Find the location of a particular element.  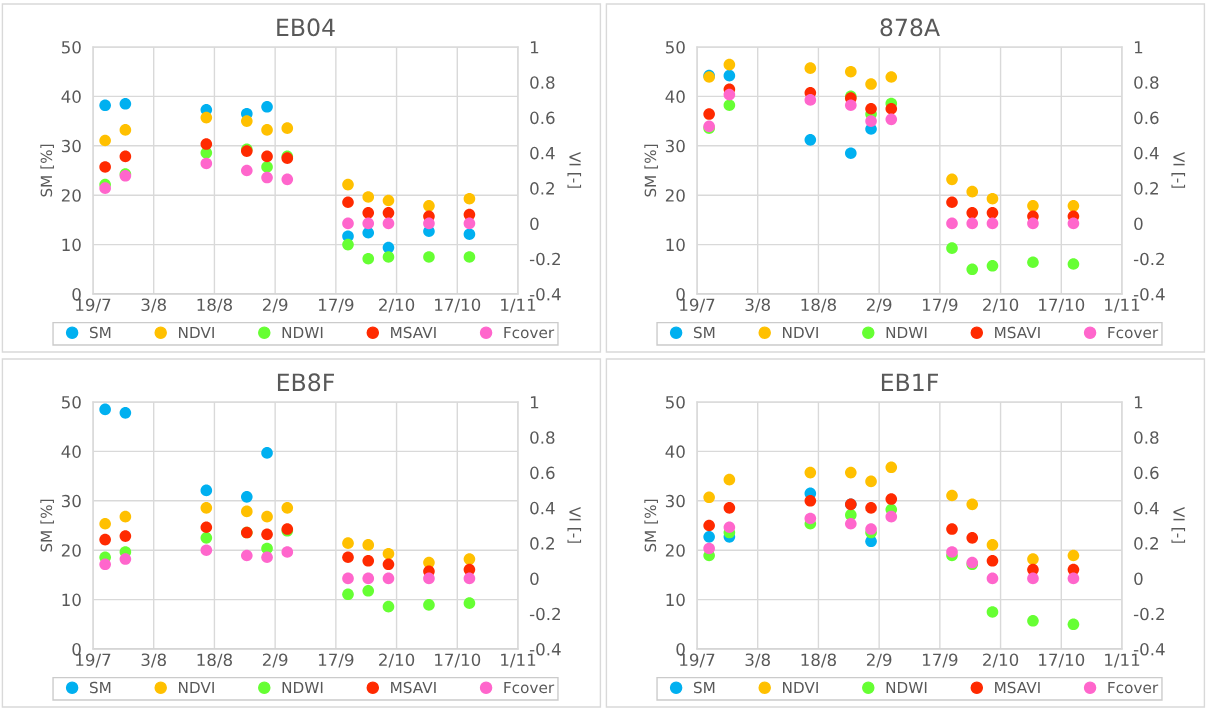

chart-title: EB8F is located at coordinates (305, 382).